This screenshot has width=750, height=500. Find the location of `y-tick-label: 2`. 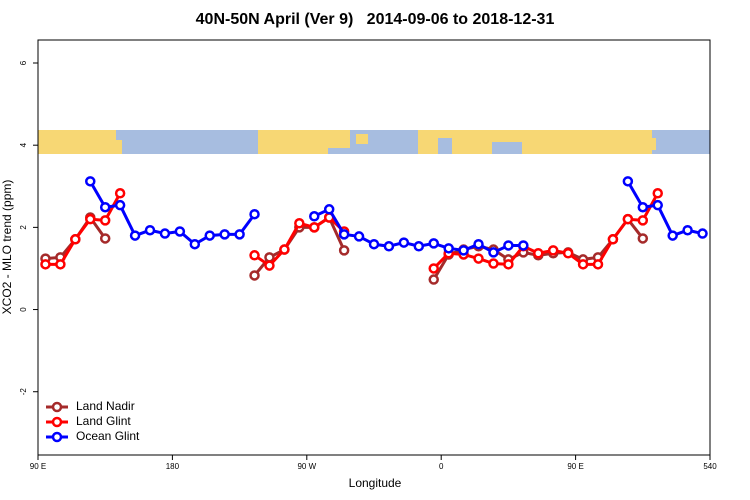

y-tick-label: 2 is located at coordinates (23, 227).